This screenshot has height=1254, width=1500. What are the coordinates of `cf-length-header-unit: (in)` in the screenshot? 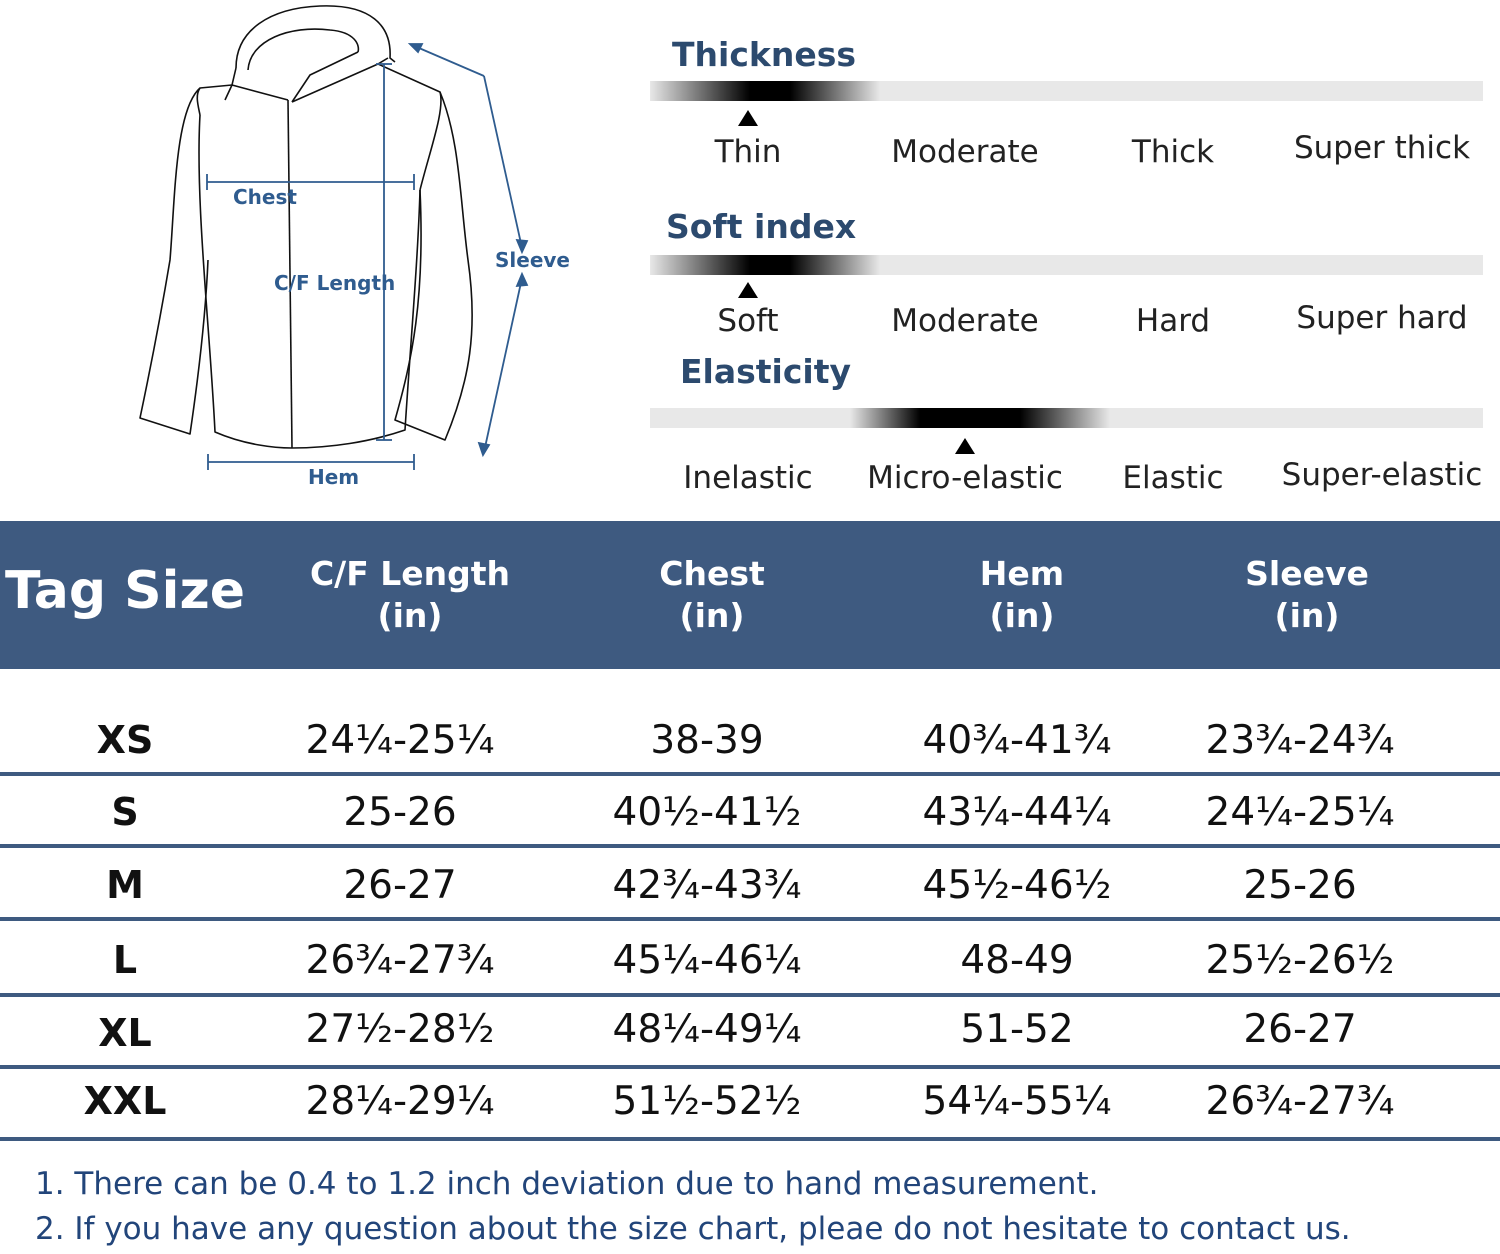 It's located at (410, 615).